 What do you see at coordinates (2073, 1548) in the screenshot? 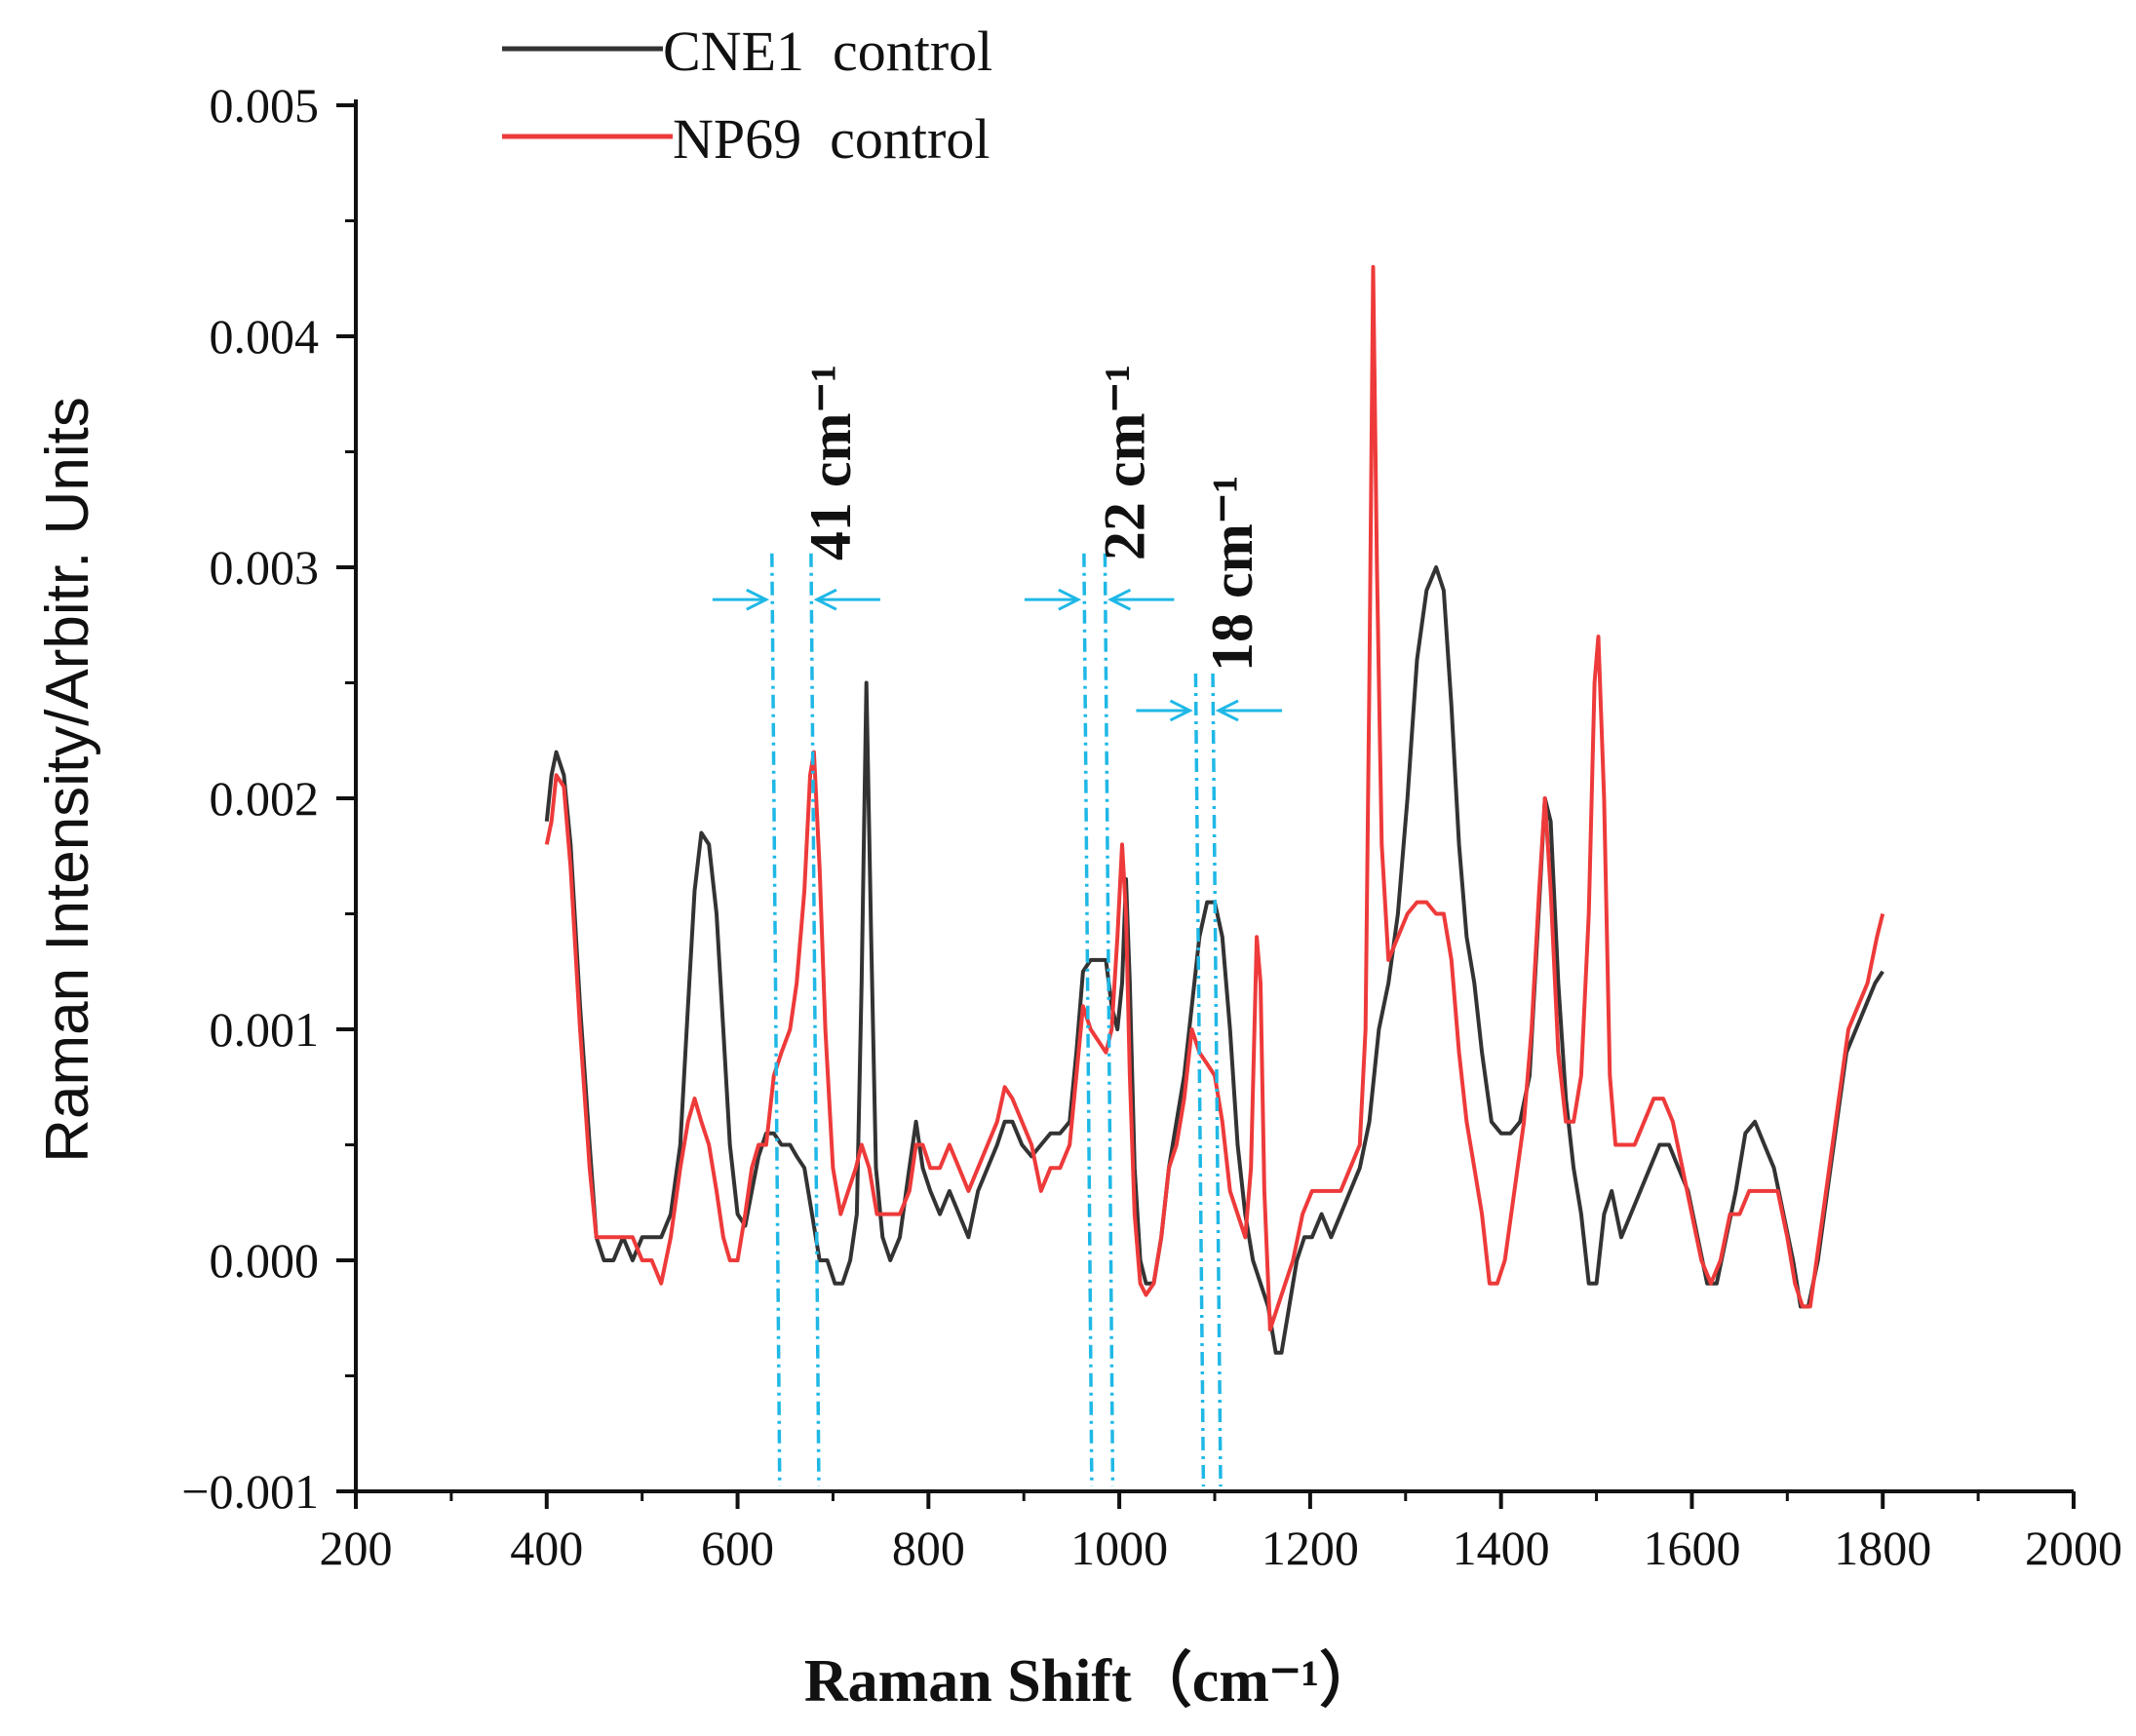
I see `x-tick-label-2000: 2000` at bounding box center [2073, 1548].